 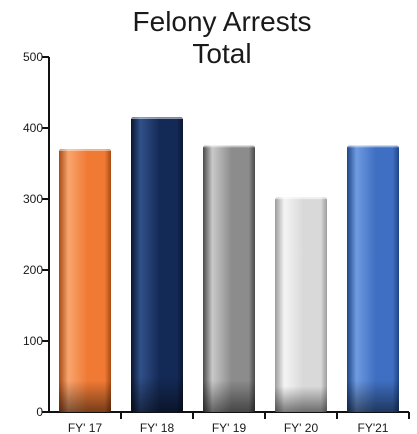 I want to click on x-category-label: FY' 20, so click(x=301, y=427).